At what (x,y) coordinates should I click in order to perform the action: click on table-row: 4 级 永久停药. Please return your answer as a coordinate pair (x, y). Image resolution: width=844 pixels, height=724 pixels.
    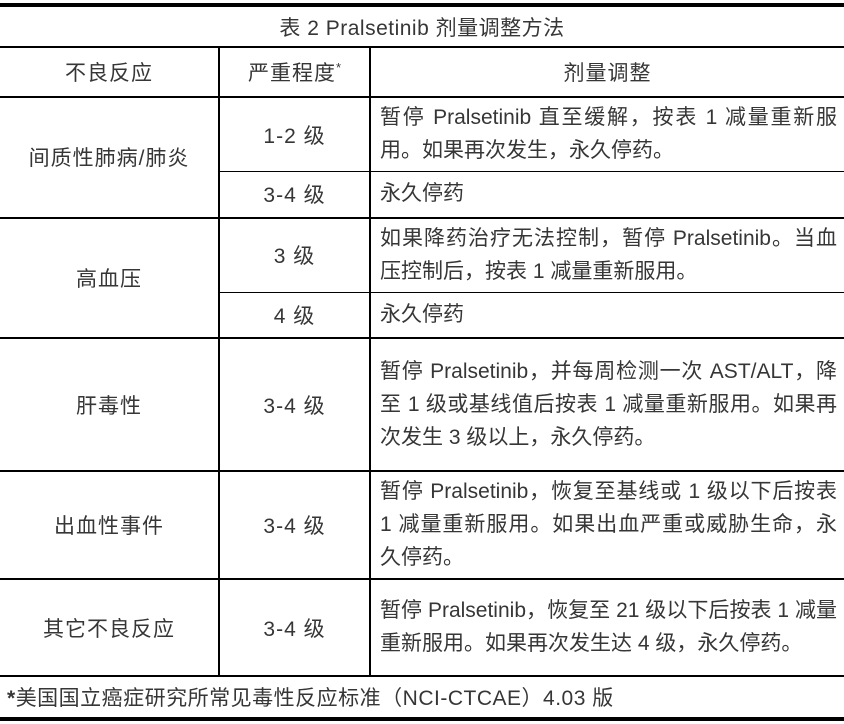
    Looking at the image, I should click on (422, 314).